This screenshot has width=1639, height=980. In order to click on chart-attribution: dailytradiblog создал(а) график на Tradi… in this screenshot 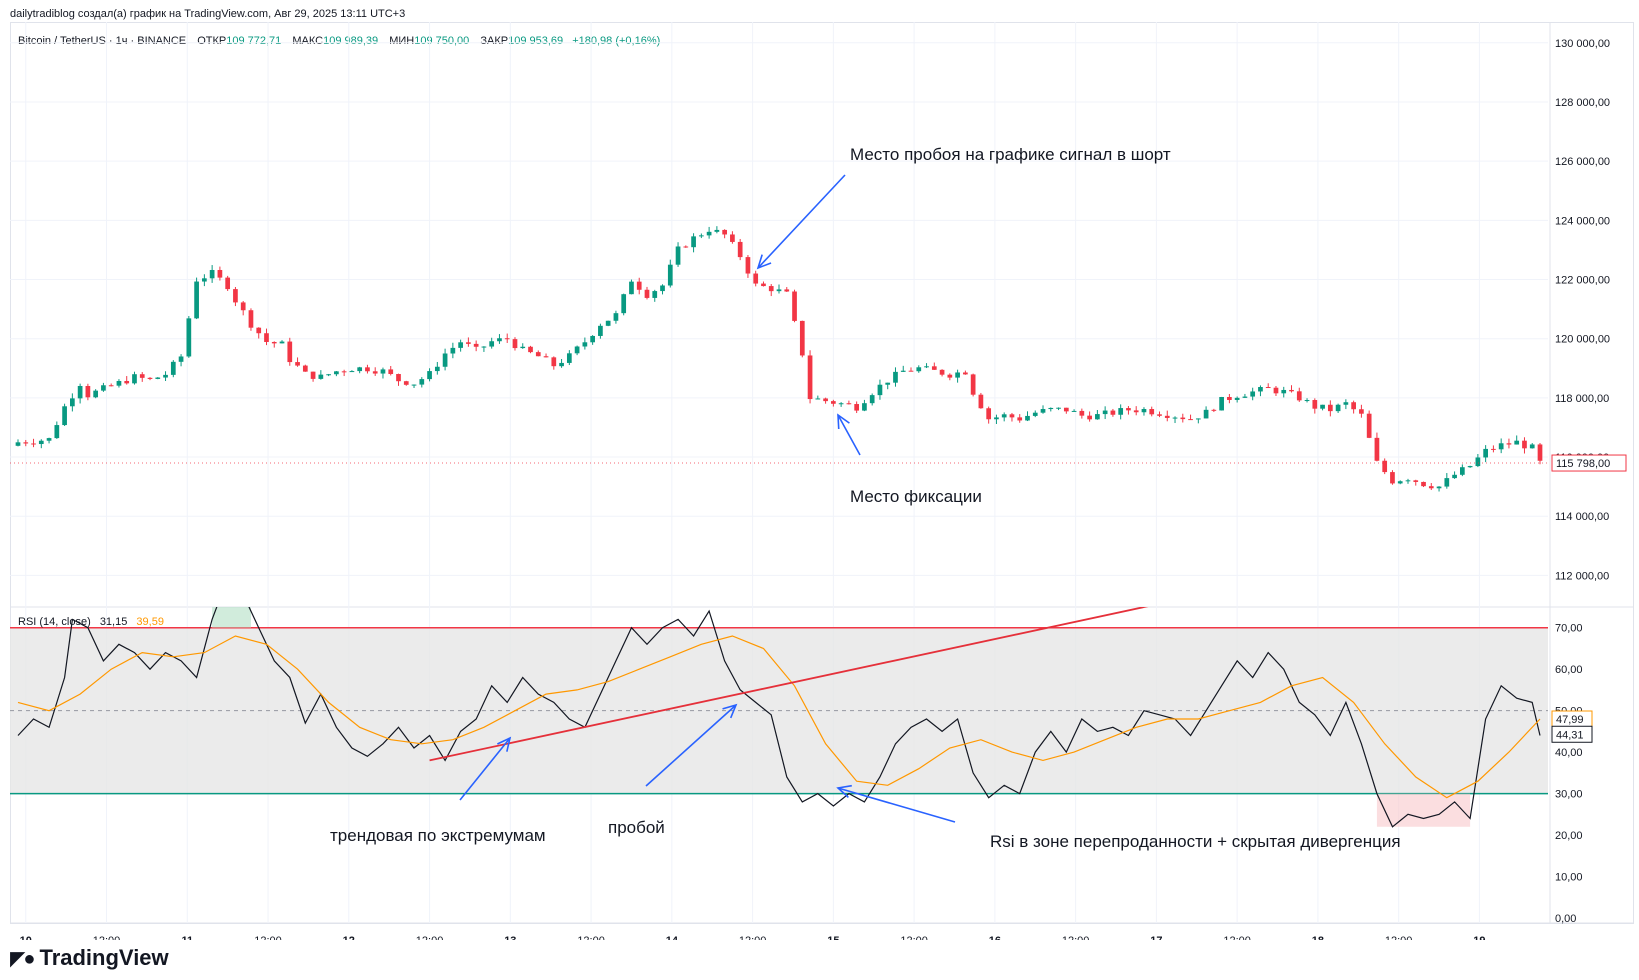, I will do `click(208, 14)`.